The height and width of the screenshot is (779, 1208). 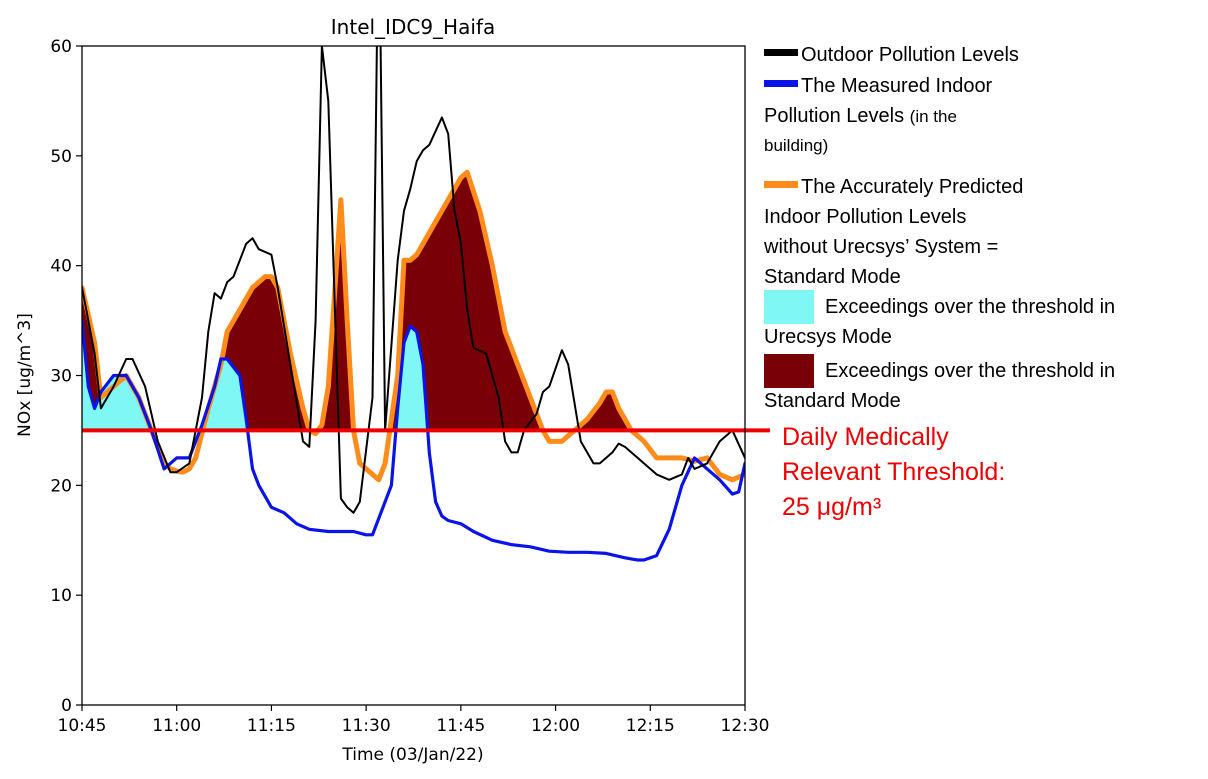 I want to click on legend-label-urecsys-1: Exceedings over the threshold in, so click(x=970, y=307).